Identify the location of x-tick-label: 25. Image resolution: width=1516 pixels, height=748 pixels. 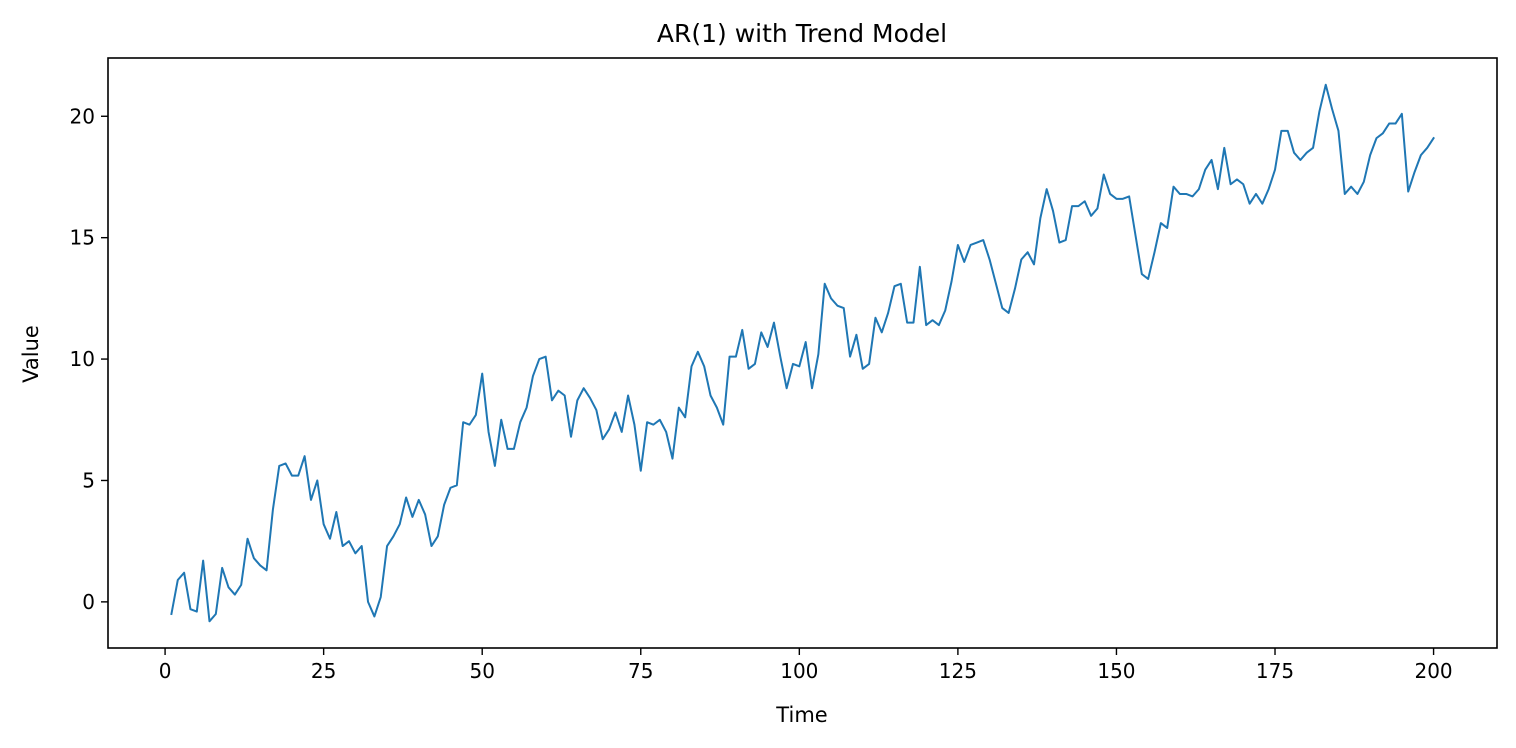
(323, 671).